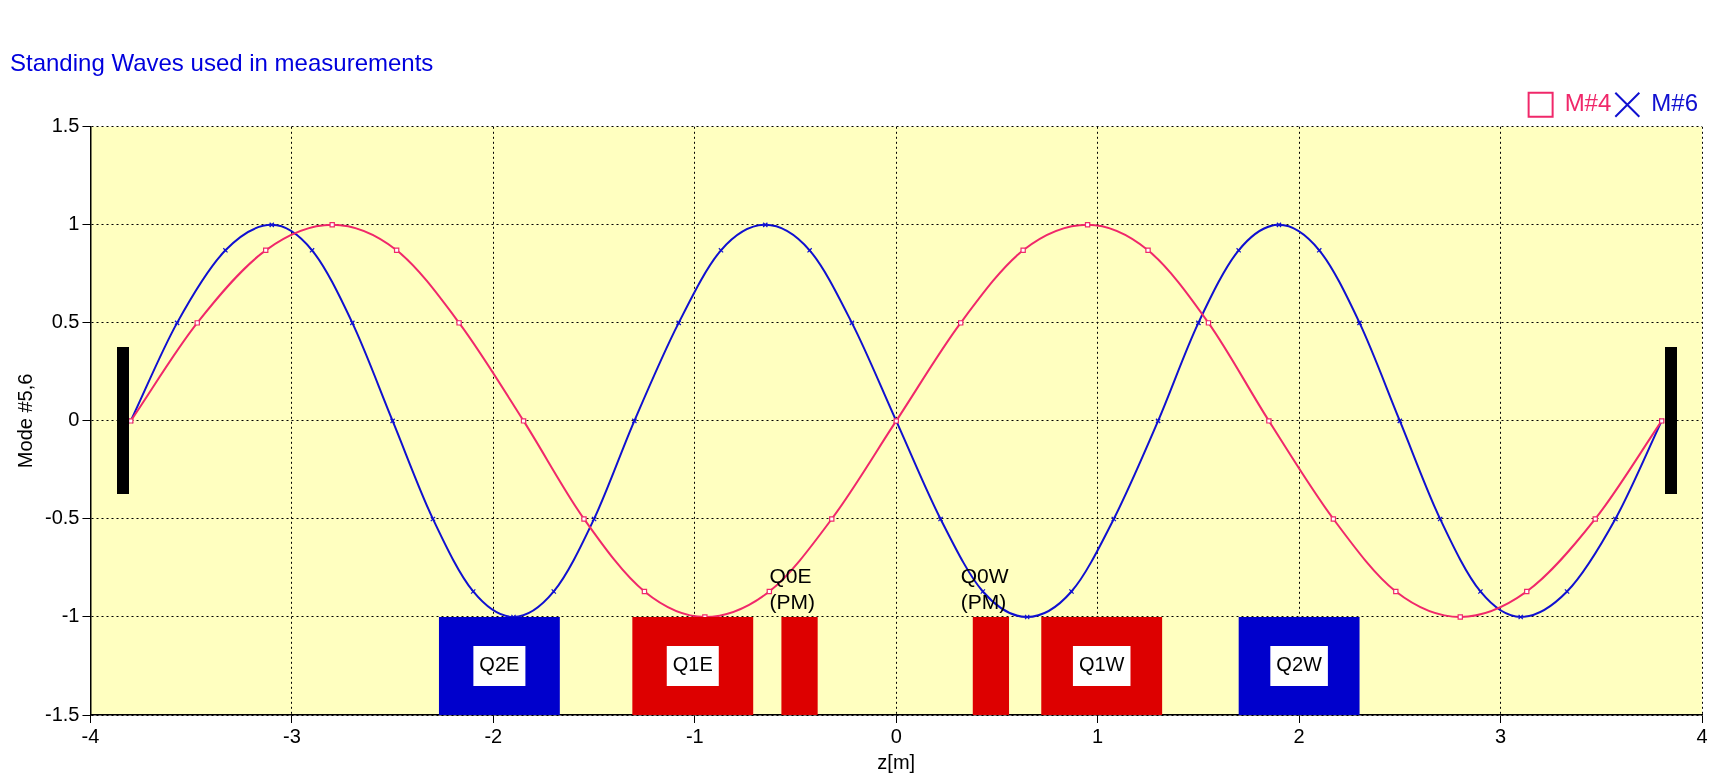 The image size is (1712, 775). I want to click on y-tick-label: -1, so click(70, 615).